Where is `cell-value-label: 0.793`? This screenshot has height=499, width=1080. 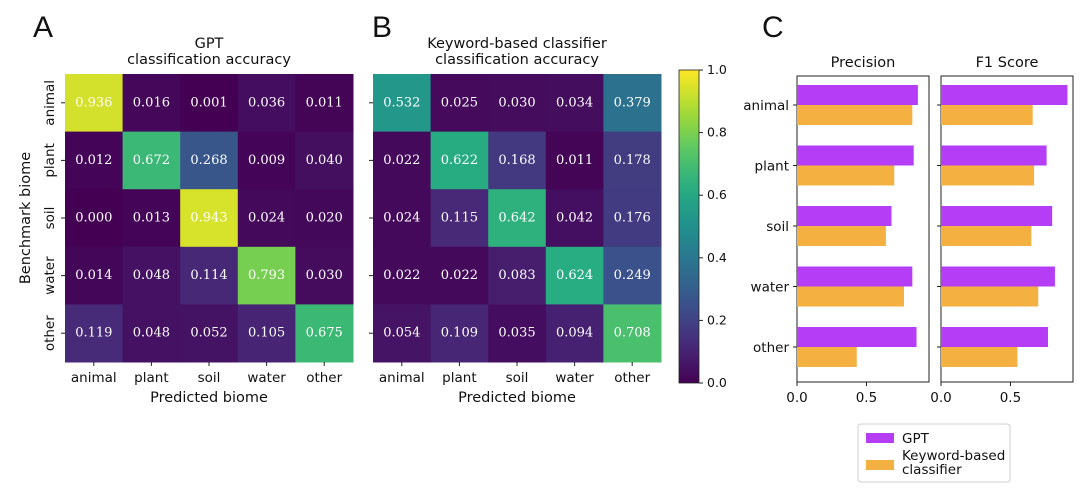
cell-value-label: 0.793 is located at coordinates (266, 275).